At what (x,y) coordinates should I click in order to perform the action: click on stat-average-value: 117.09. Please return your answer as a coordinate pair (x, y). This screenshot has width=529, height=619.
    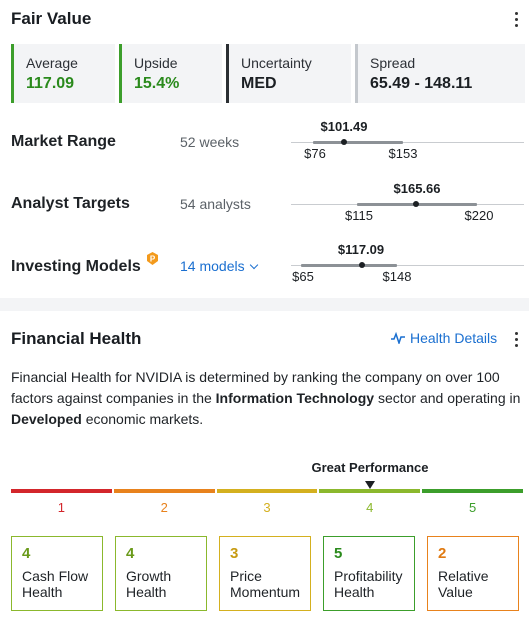
    Looking at the image, I should click on (50, 83).